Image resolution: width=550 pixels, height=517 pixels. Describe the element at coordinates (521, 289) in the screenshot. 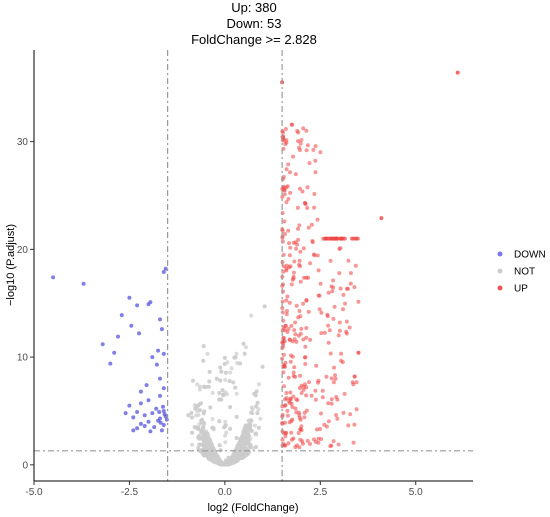

I see `legend-label-up: UP` at that location.